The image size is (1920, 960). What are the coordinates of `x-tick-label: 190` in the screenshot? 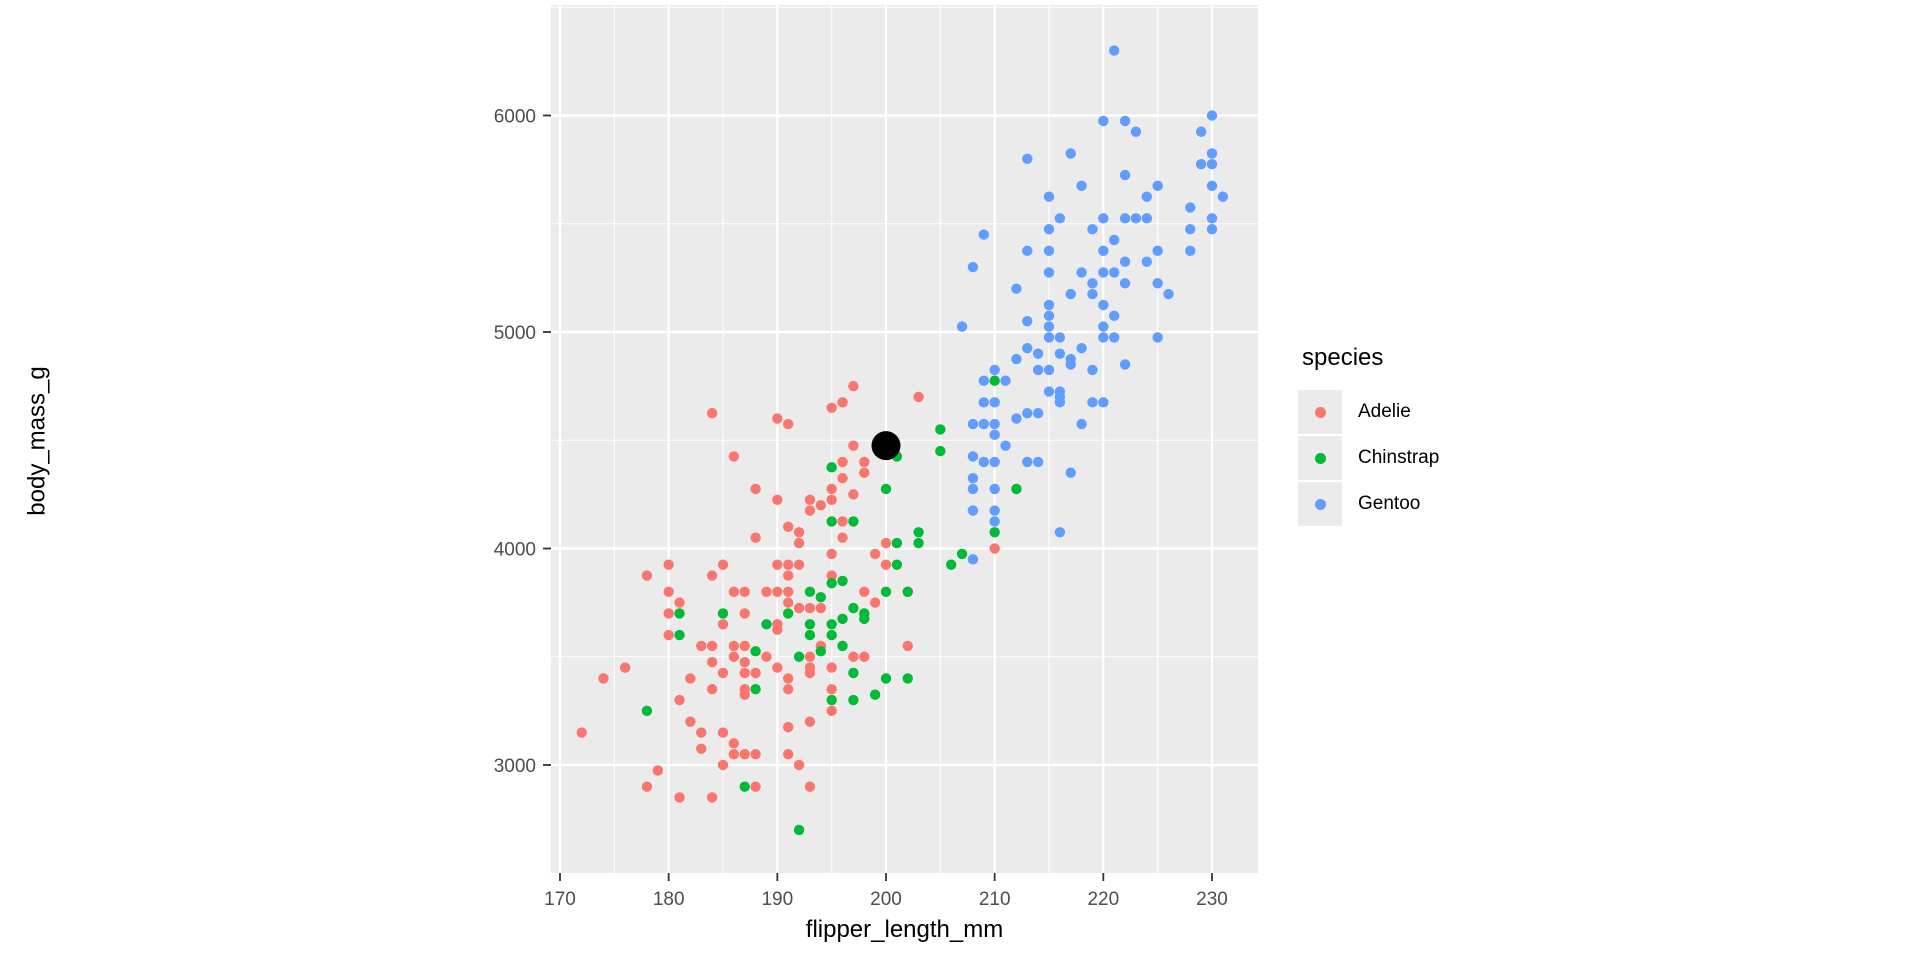 It's located at (777, 899).